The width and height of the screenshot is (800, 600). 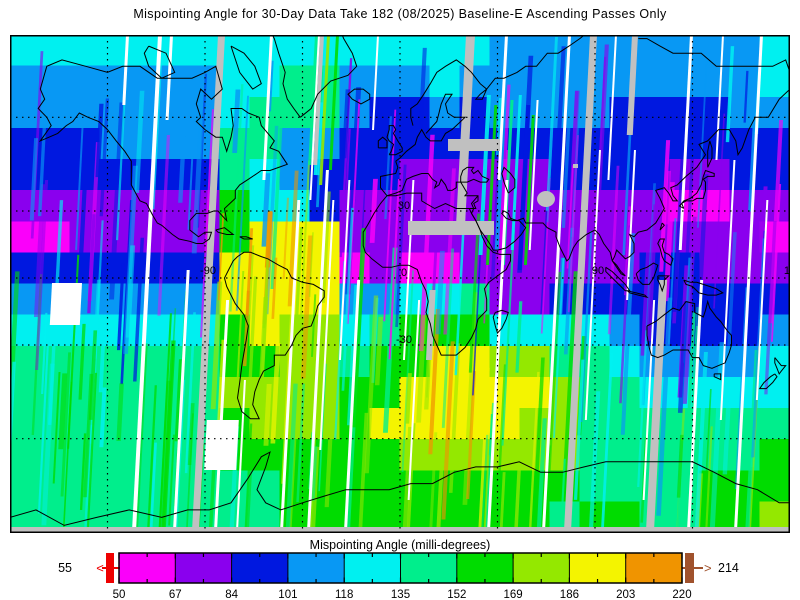 What do you see at coordinates (598, 271) in the screenshot?
I see `lon-label-90: 90` at bounding box center [598, 271].